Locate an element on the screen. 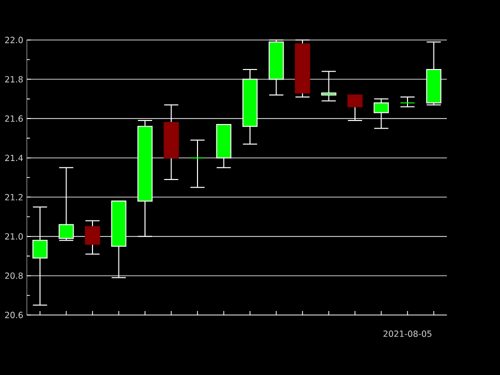 This screenshot has width=500, height=375. x-tick-label: 2021-08-05 is located at coordinates (408, 333).